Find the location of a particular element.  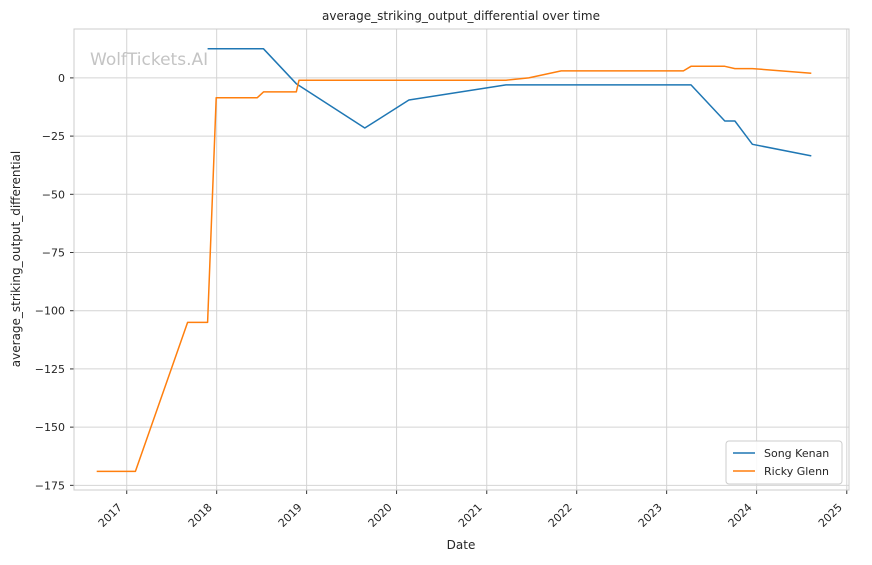

y-tick-label: −150 is located at coordinates (50, 427).